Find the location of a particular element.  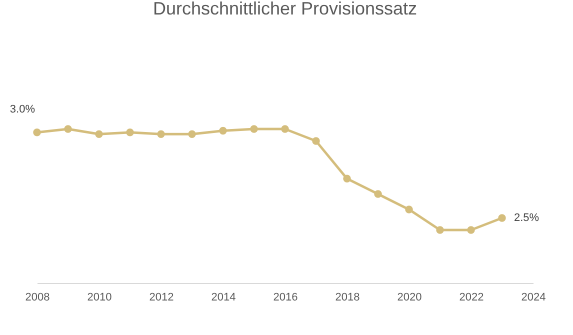

data-label: 2.5% is located at coordinates (527, 218).